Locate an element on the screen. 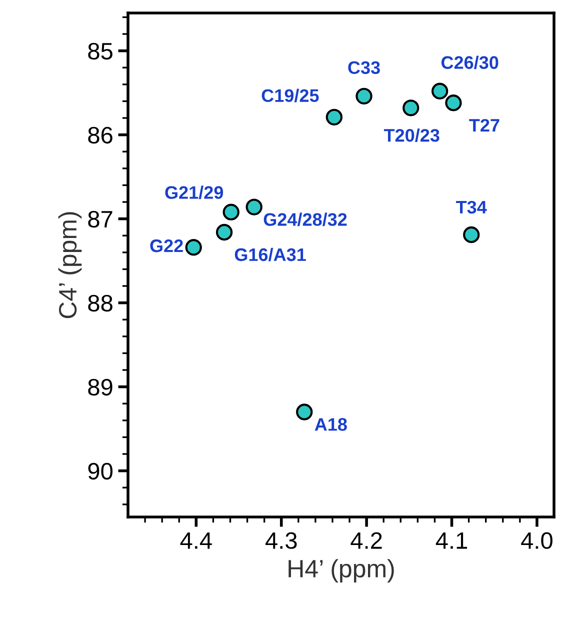 Image resolution: width=562 pixels, height=627 pixels. x-tick-label: 4.0 is located at coordinates (536, 540).